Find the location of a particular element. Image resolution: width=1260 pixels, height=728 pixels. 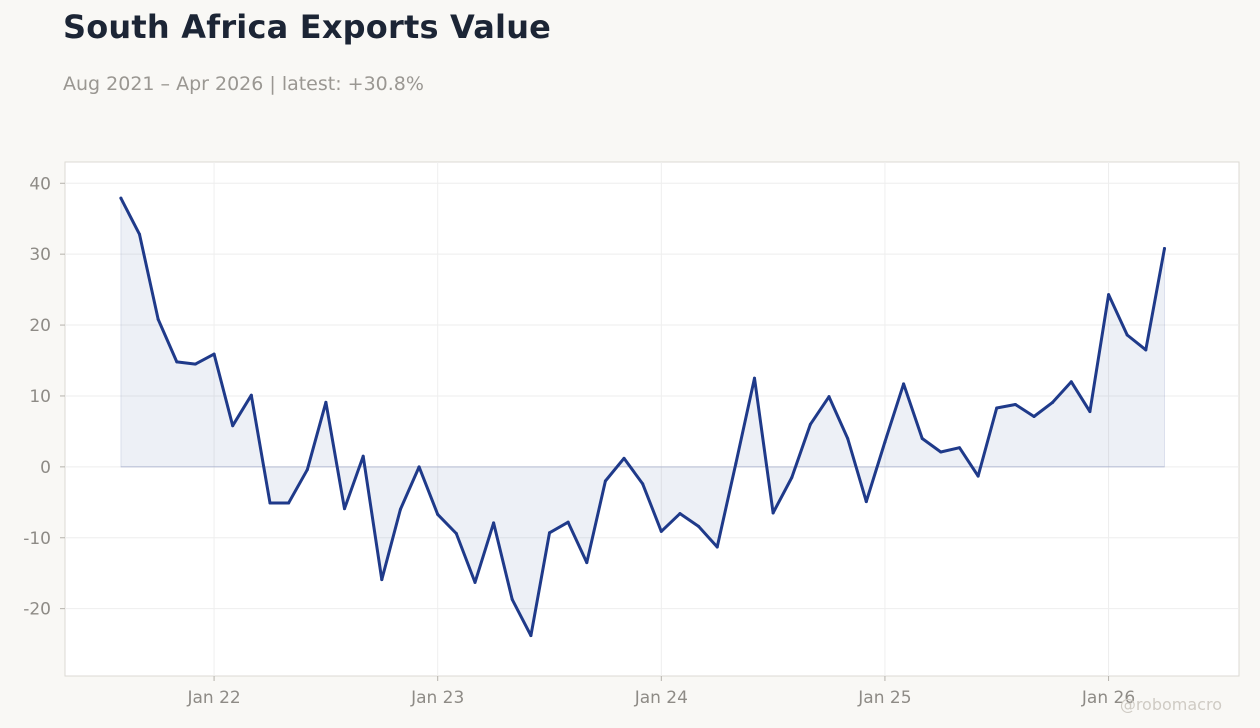

y-tick-label: -10 is located at coordinates (37, 539).